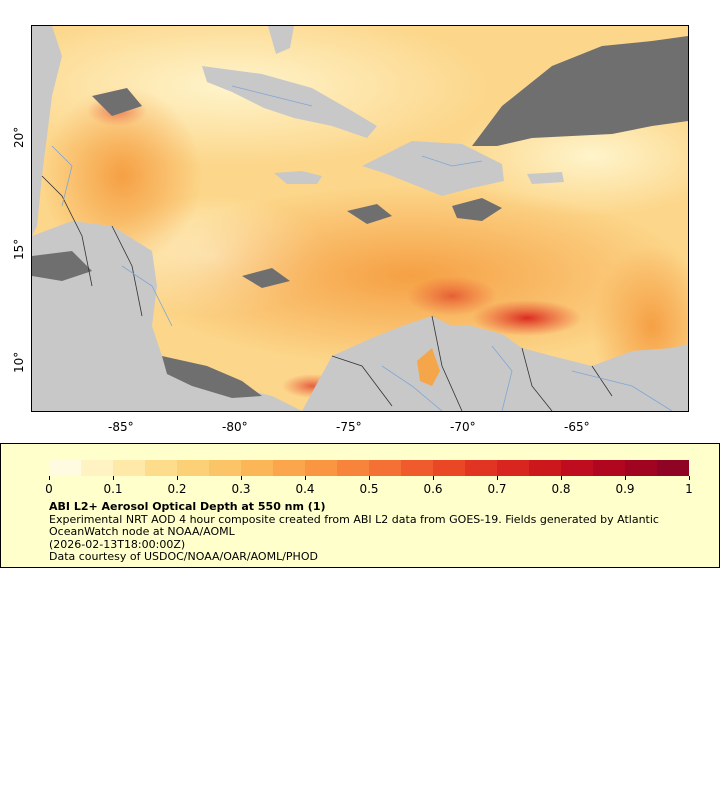 Image resolution: width=720 pixels, height=800 pixels. Describe the element at coordinates (289, 102) in the screenshot. I see `land-cuba` at that location.